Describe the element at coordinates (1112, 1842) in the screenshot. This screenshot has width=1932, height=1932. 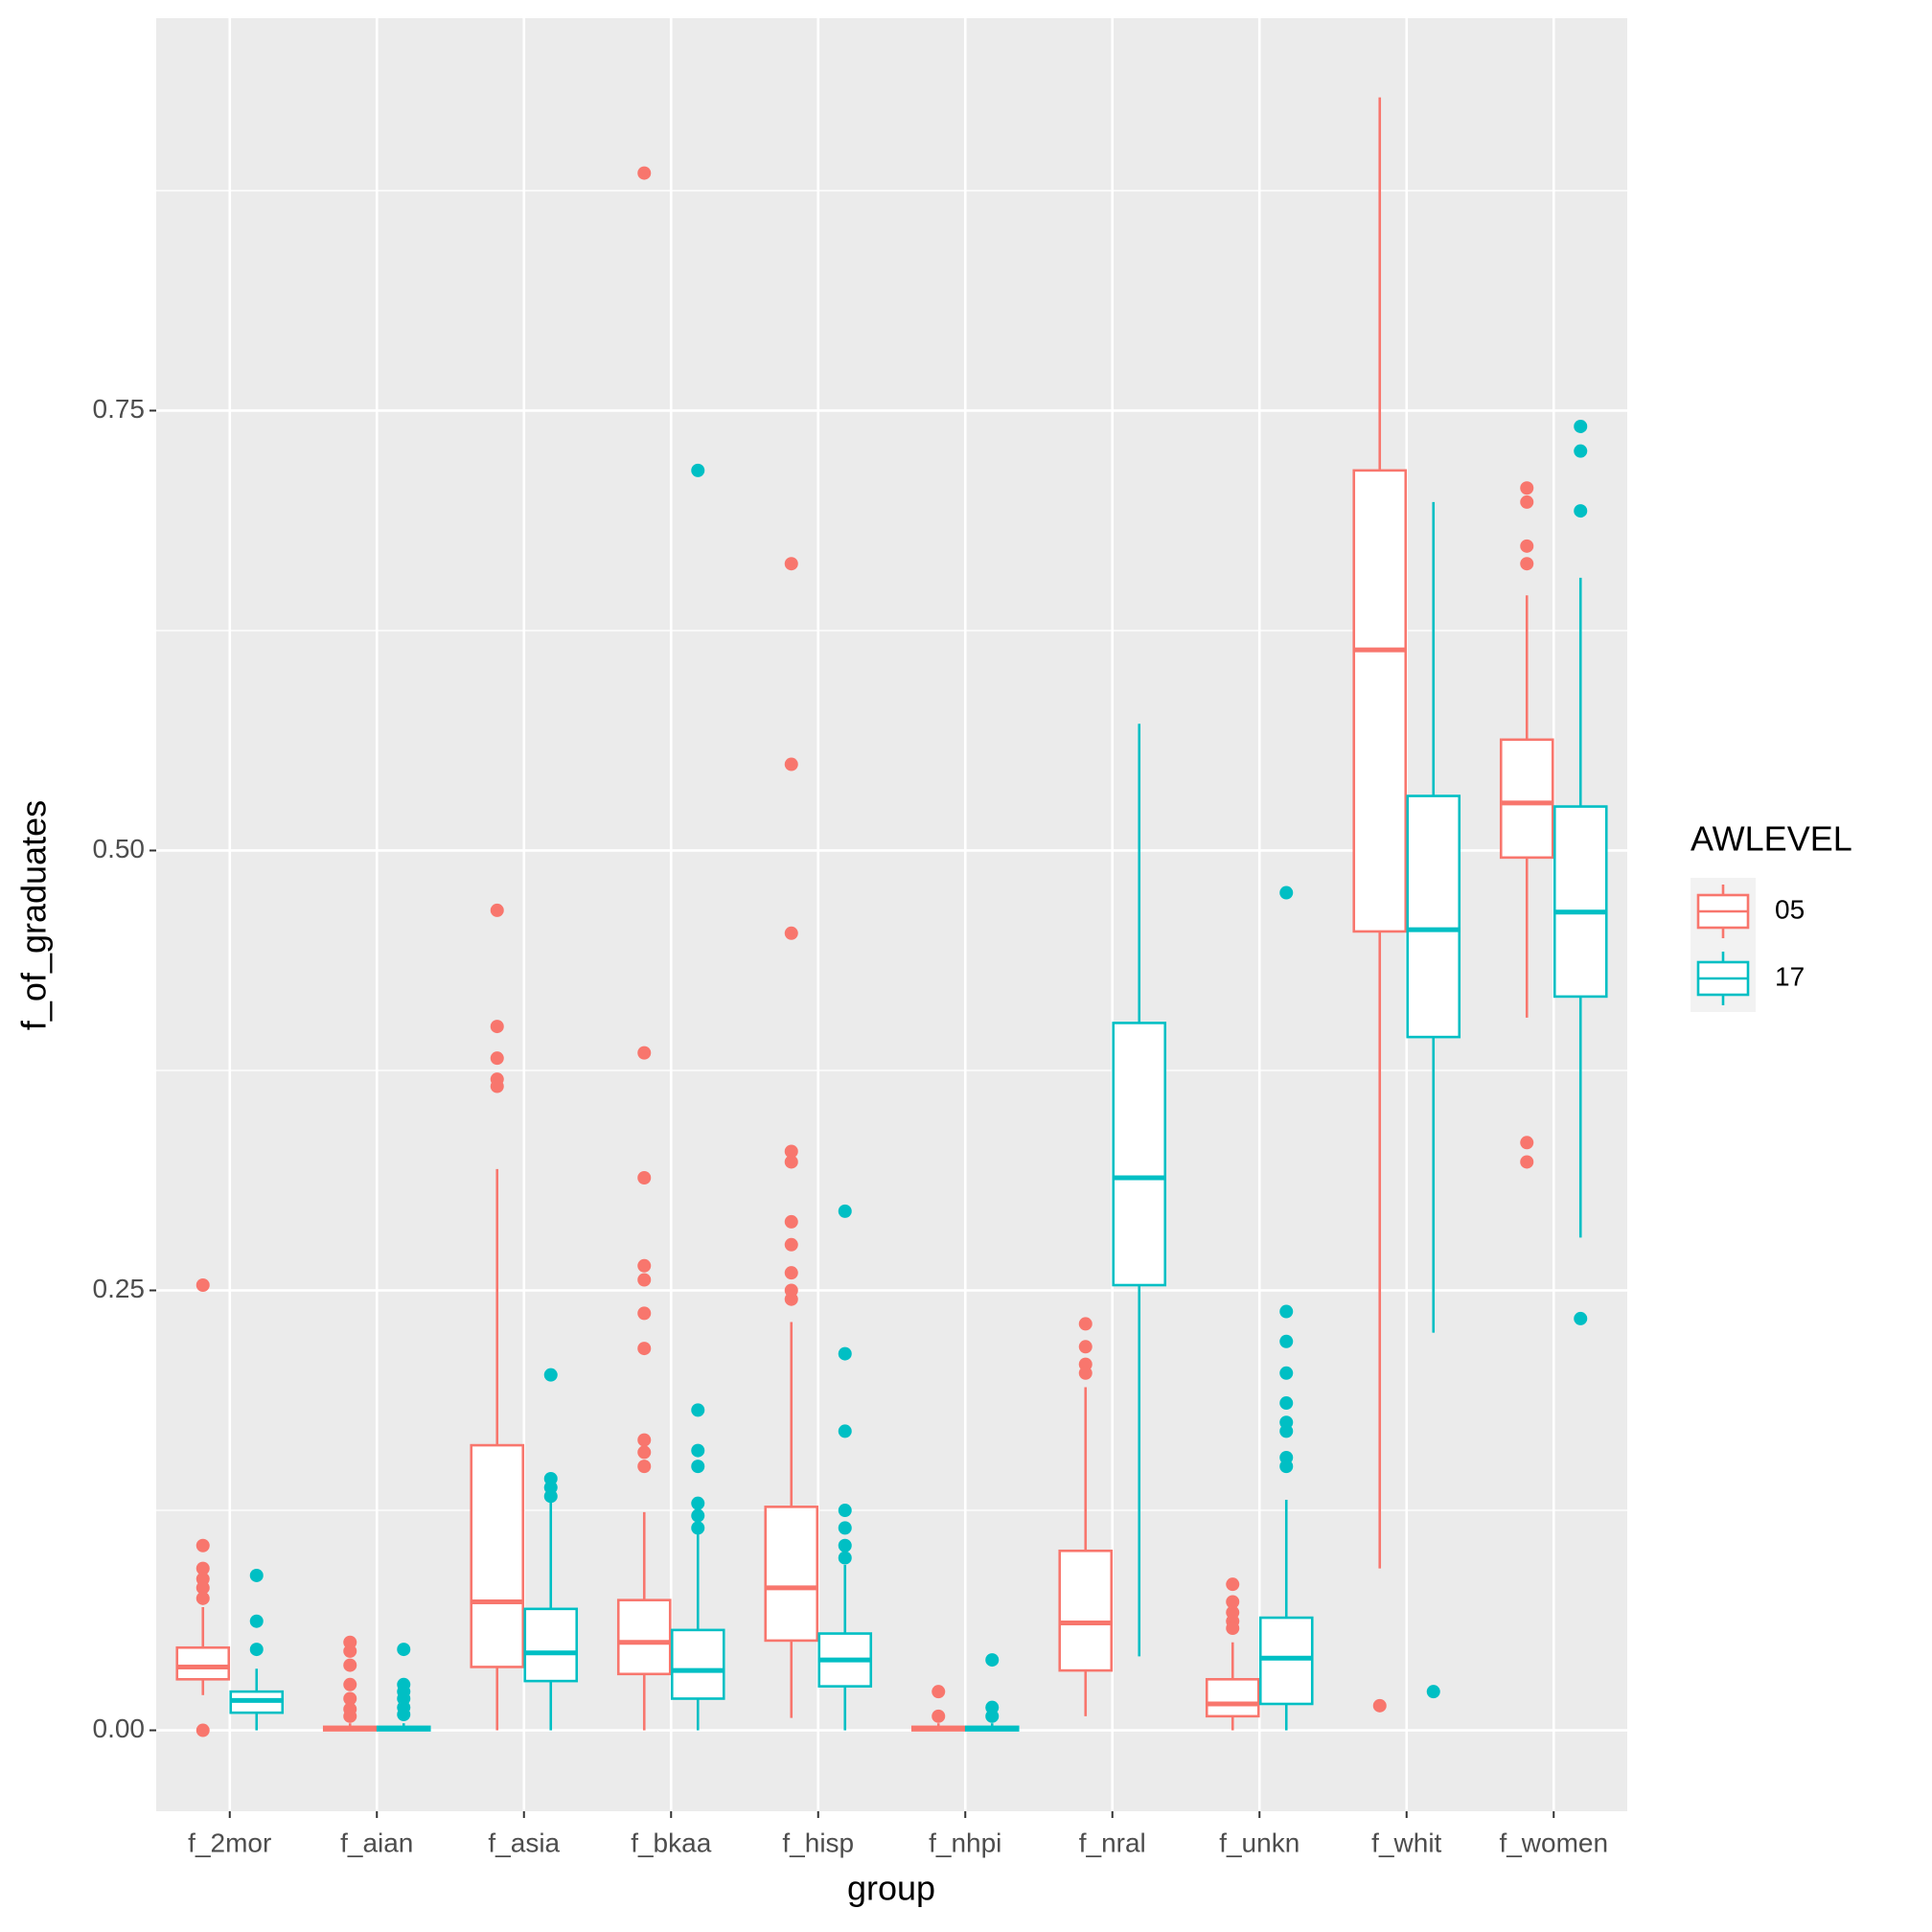
I see `x-tick-label: f_nral` at that location.